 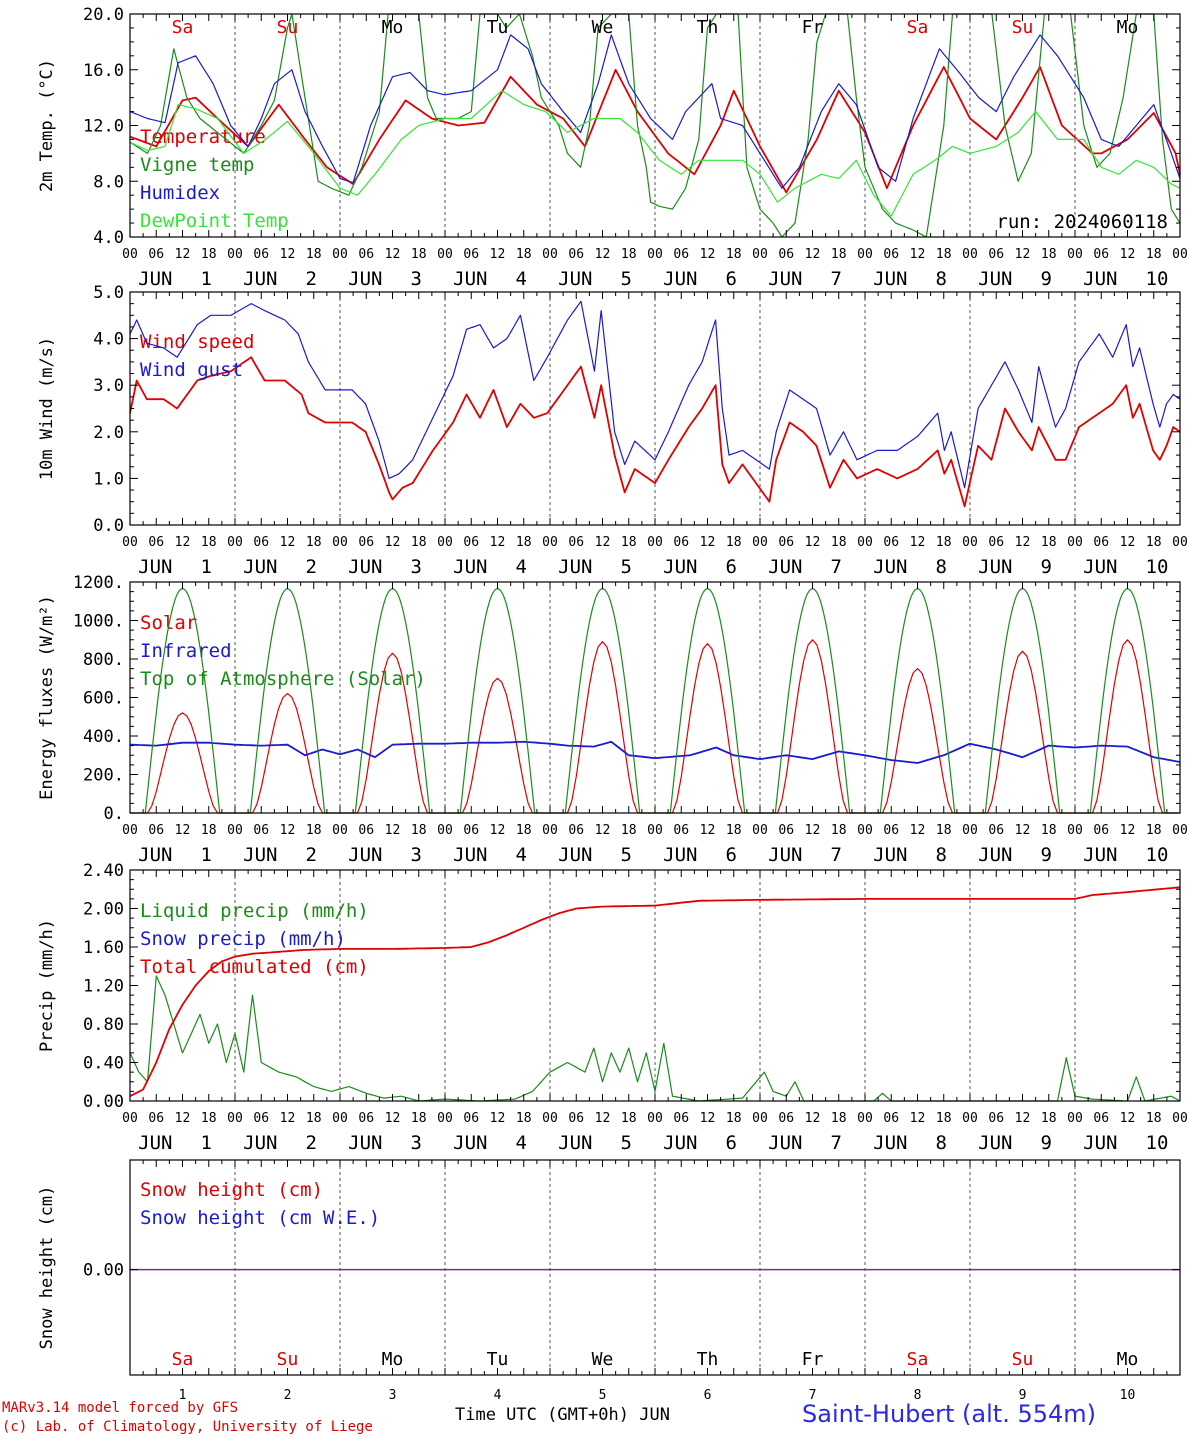 What do you see at coordinates (288, 27) in the screenshot?
I see `weekday-label: Su` at bounding box center [288, 27].